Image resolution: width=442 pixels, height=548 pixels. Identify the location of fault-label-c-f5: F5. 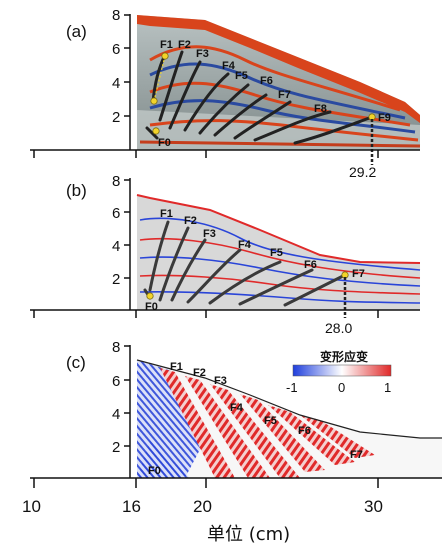
(270, 421).